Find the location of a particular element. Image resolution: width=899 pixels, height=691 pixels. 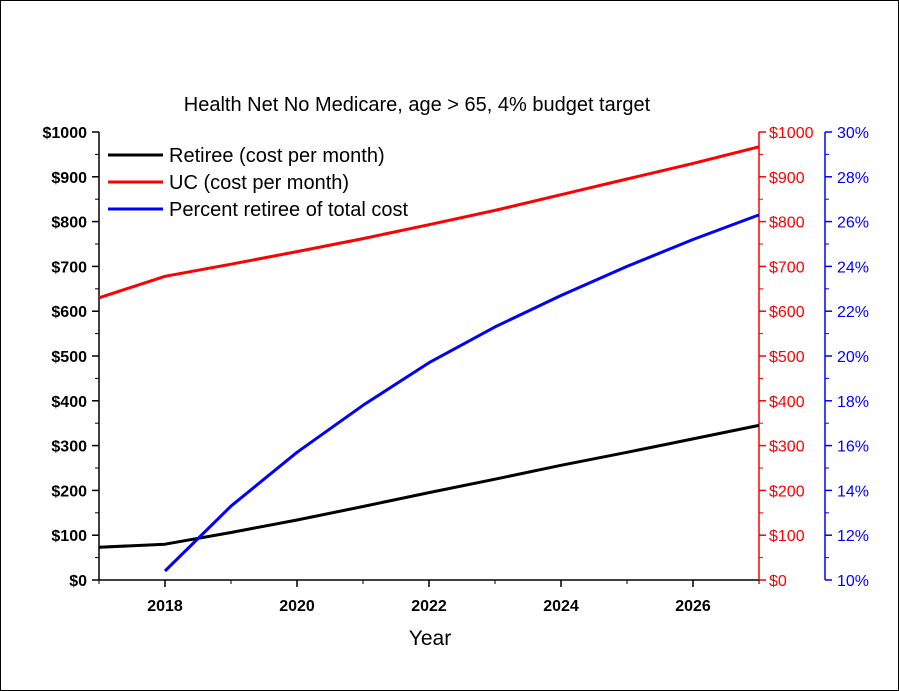

left-y-tick-label: $400 is located at coordinates (69, 402).